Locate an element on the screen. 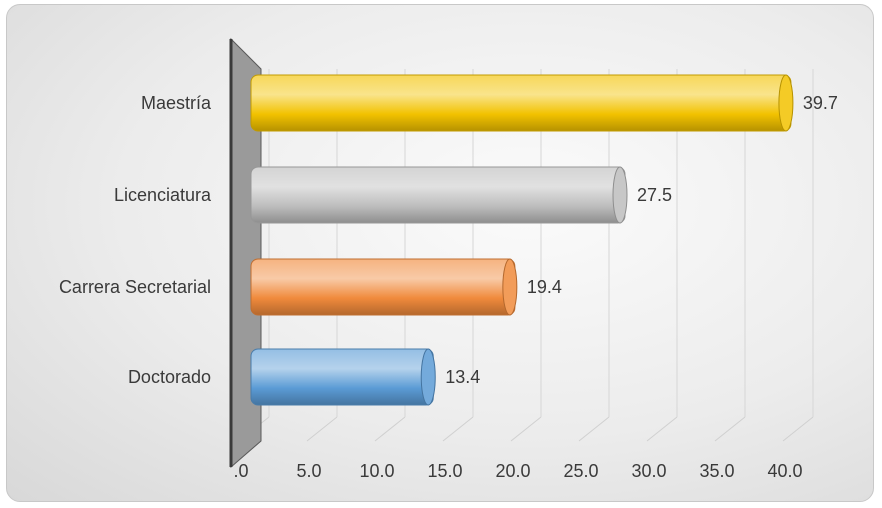 This screenshot has height=508, width=882. x-tick-label: 5.0 is located at coordinates (308, 471).